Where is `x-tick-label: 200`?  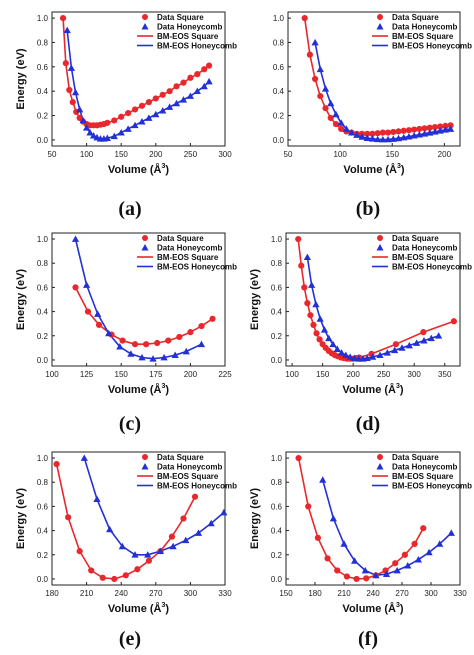
x-tick-label: 200 is located at coordinates (445, 154).